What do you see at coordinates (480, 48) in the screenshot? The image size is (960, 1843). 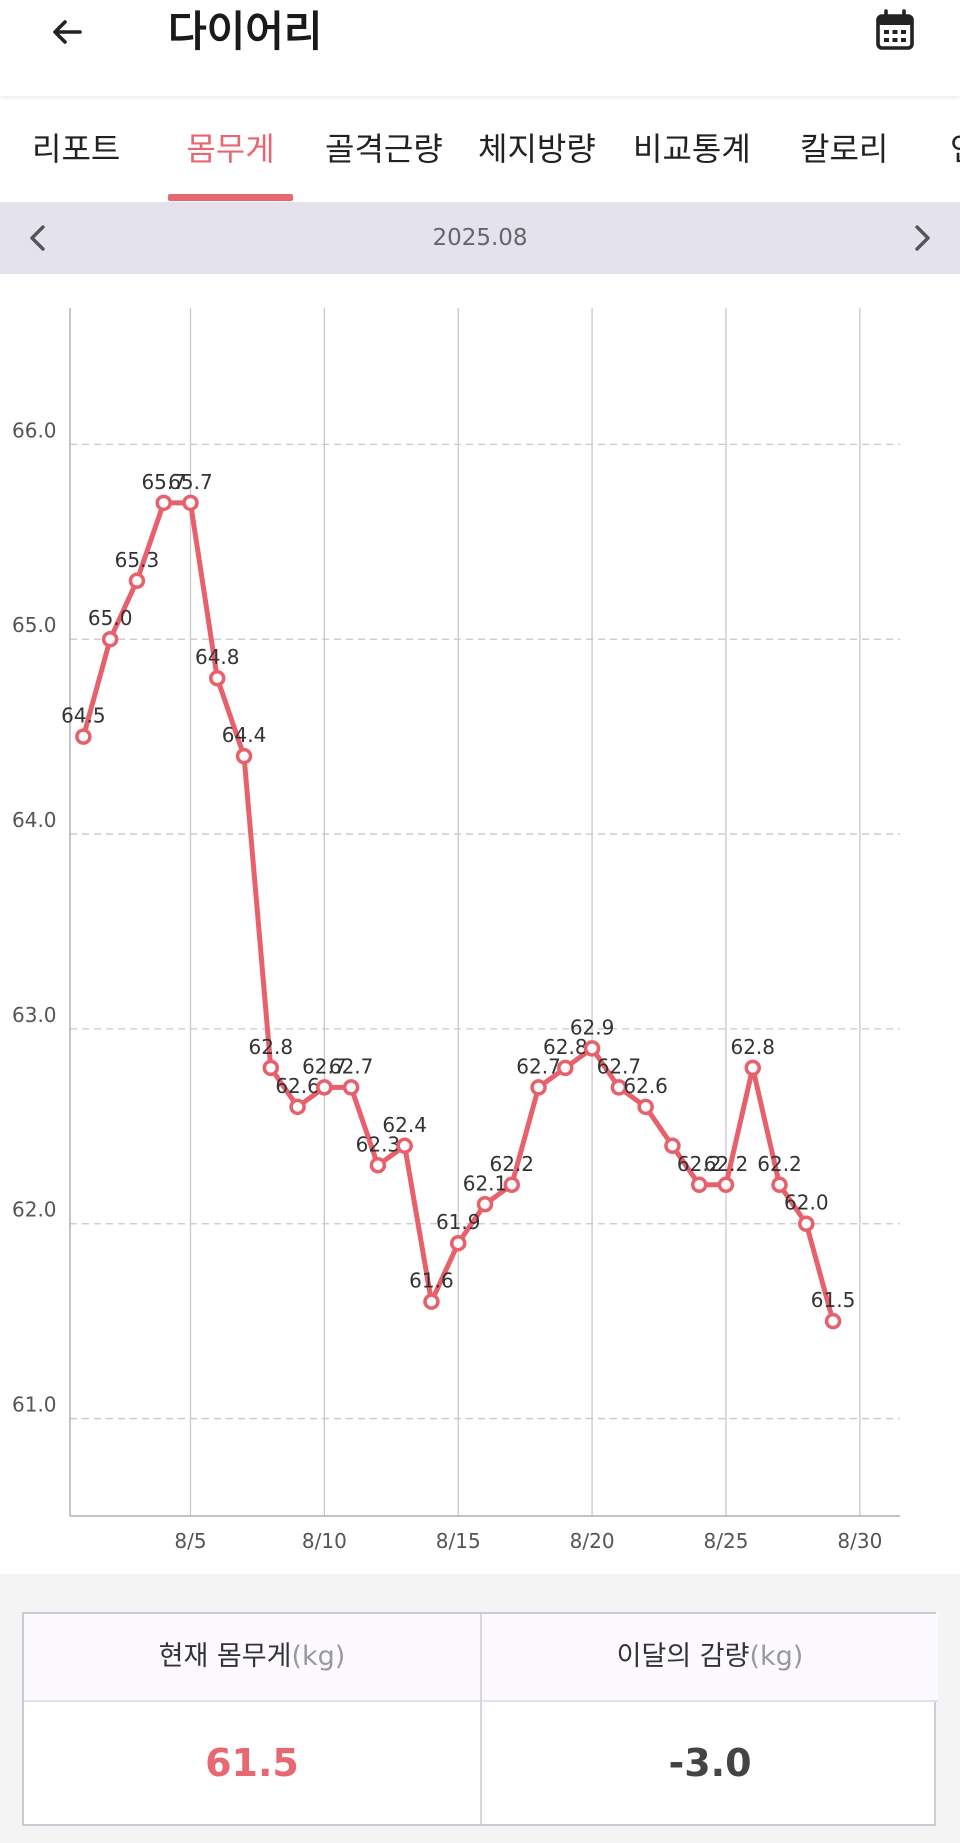 I see `app-header: 다이어리` at bounding box center [480, 48].